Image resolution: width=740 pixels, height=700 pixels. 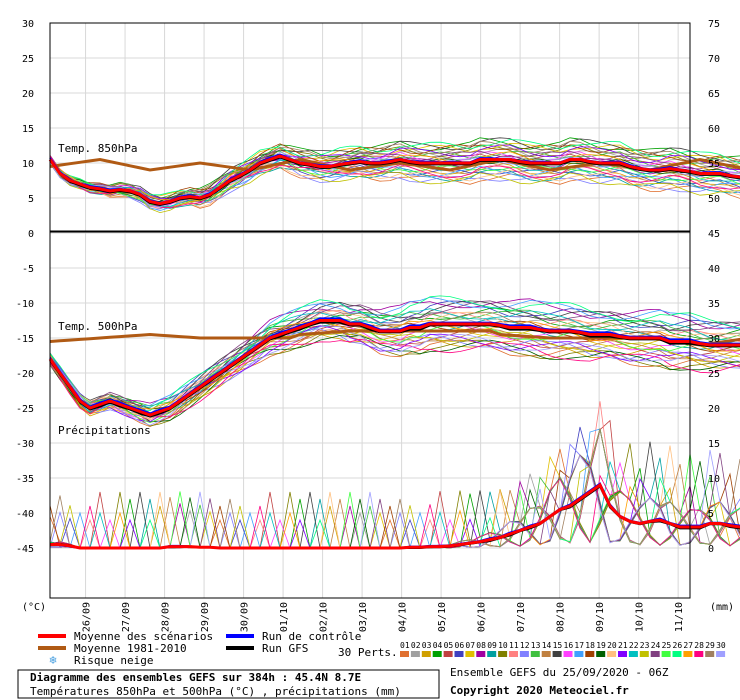 I want to click on left-tick-label: 20, so click(x=28, y=94).